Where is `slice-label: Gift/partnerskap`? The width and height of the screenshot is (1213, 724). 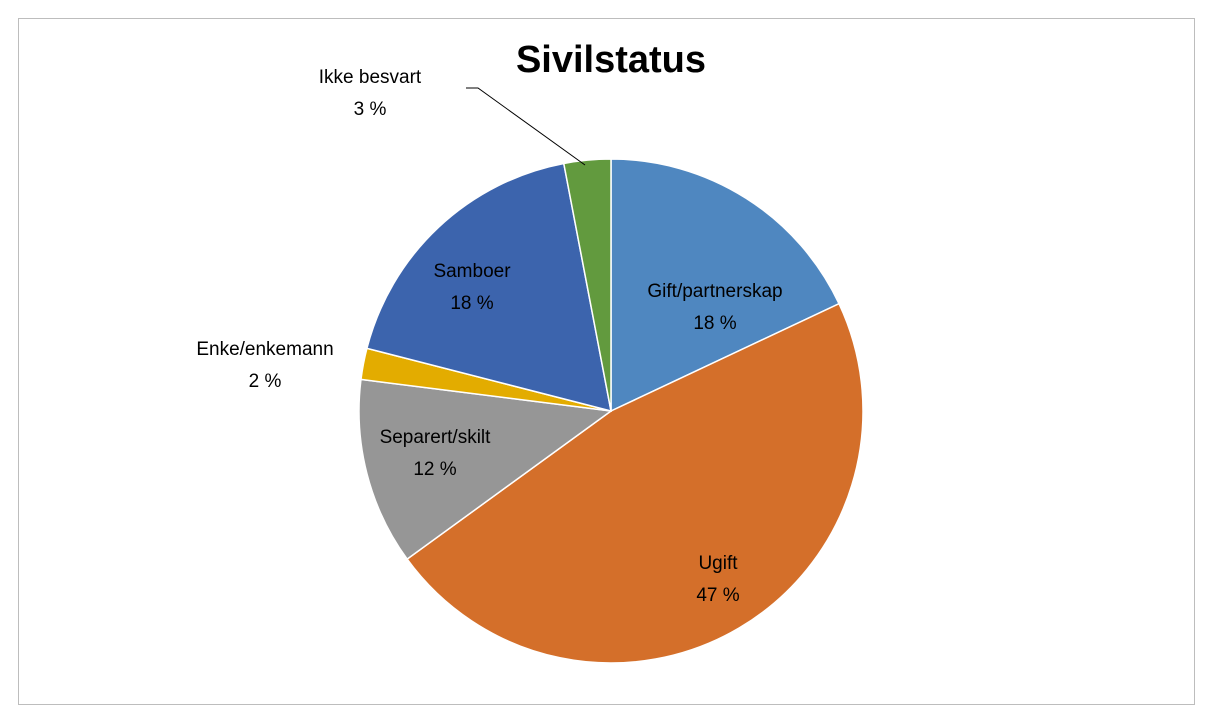
slice-label: Gift/partnerskap is located at coordinates (714, 291).